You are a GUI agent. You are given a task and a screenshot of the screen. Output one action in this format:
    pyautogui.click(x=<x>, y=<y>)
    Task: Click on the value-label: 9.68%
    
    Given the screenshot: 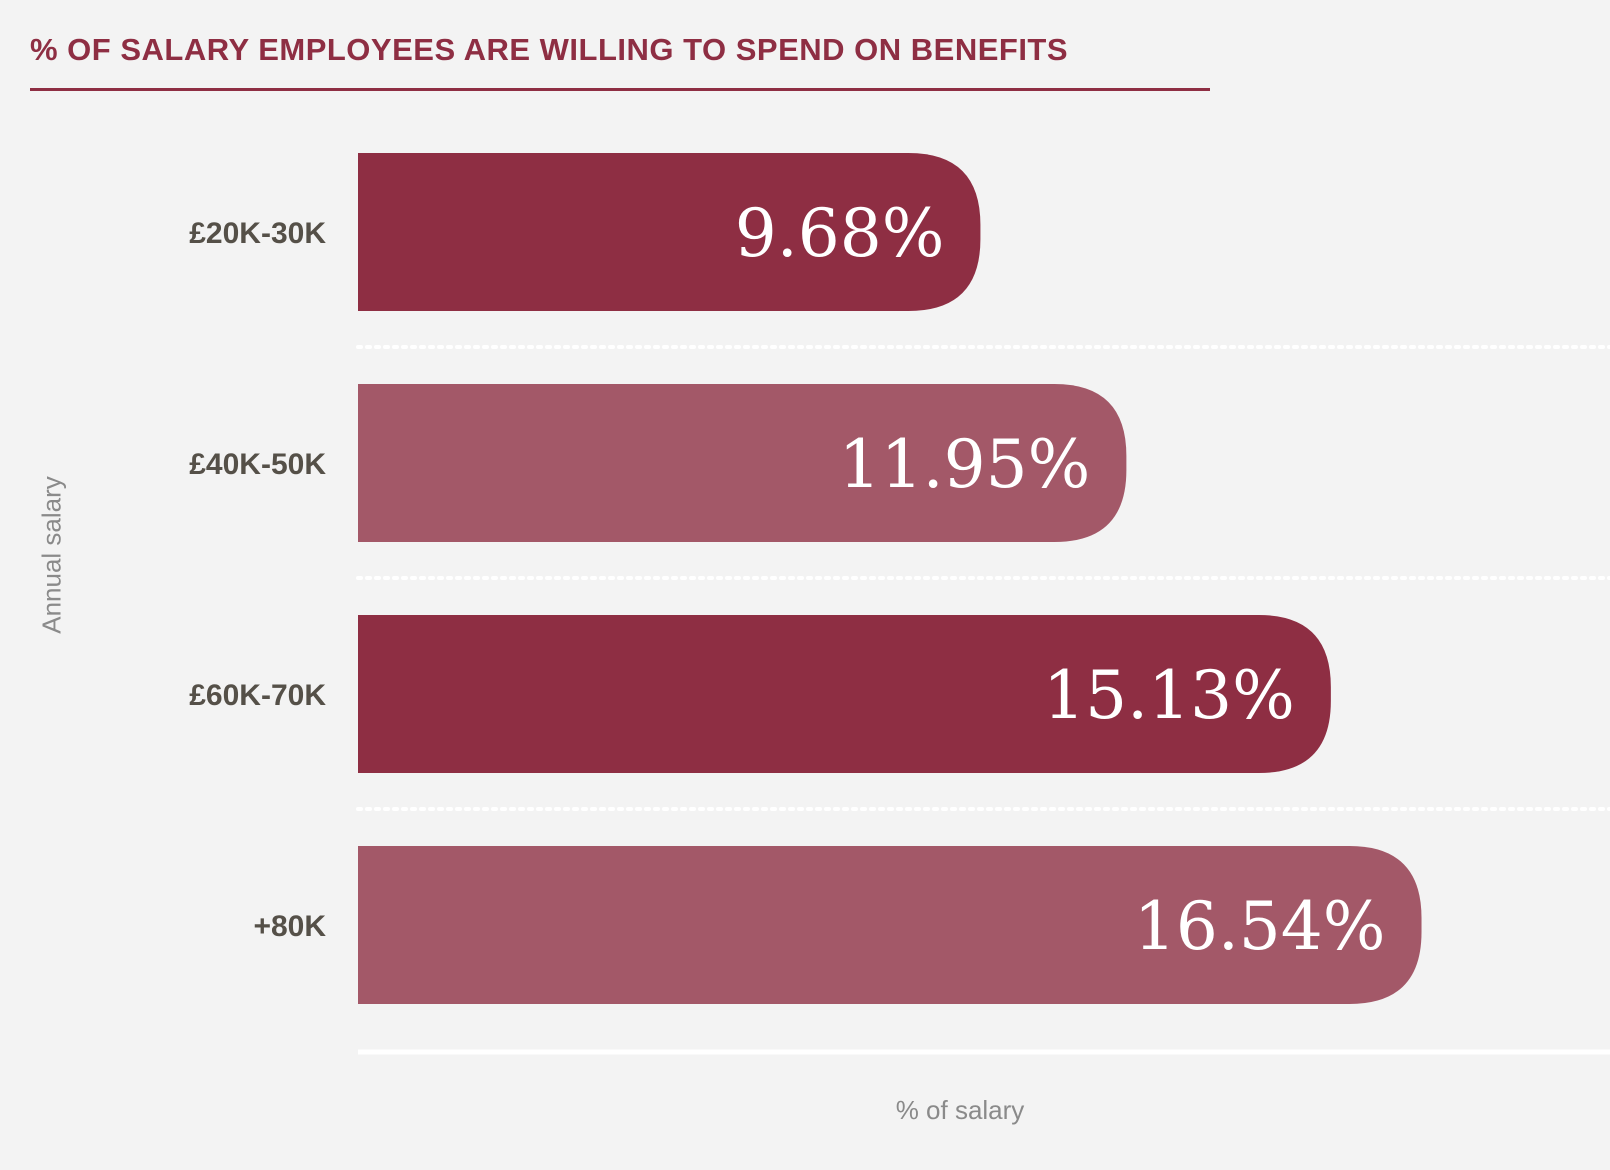 What is the action you would take?
    pyautogui.click(x=840, y=233)
    